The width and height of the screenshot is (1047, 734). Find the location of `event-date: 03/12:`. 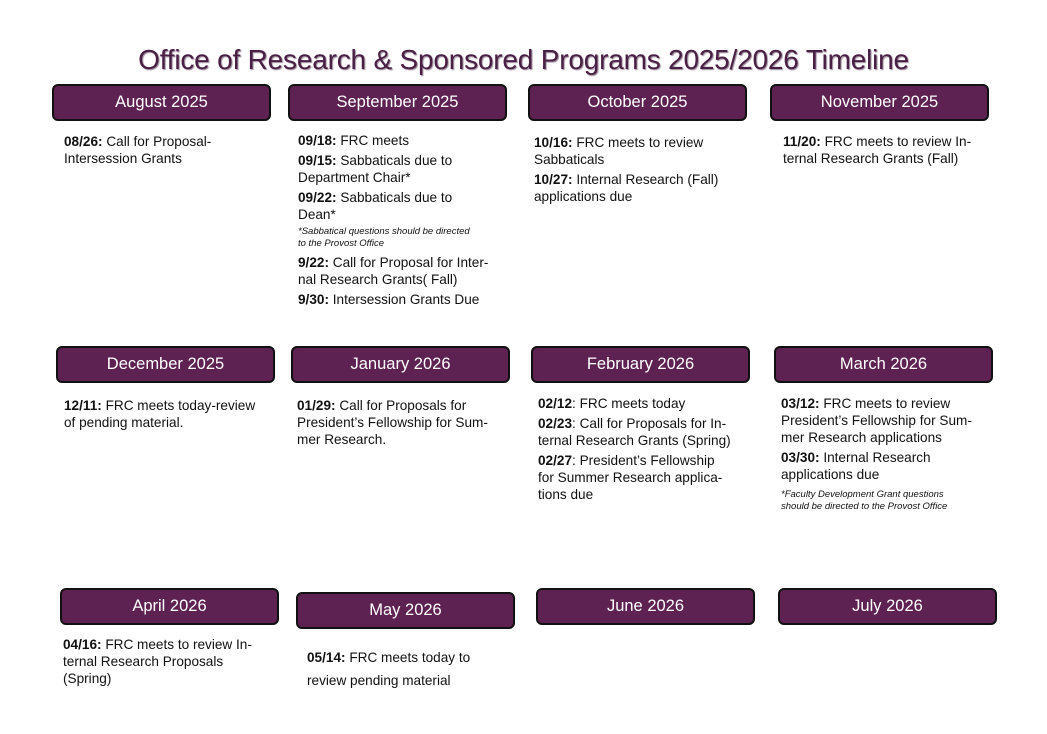

event-date: 03/12: is located at coordinates (800, 403).